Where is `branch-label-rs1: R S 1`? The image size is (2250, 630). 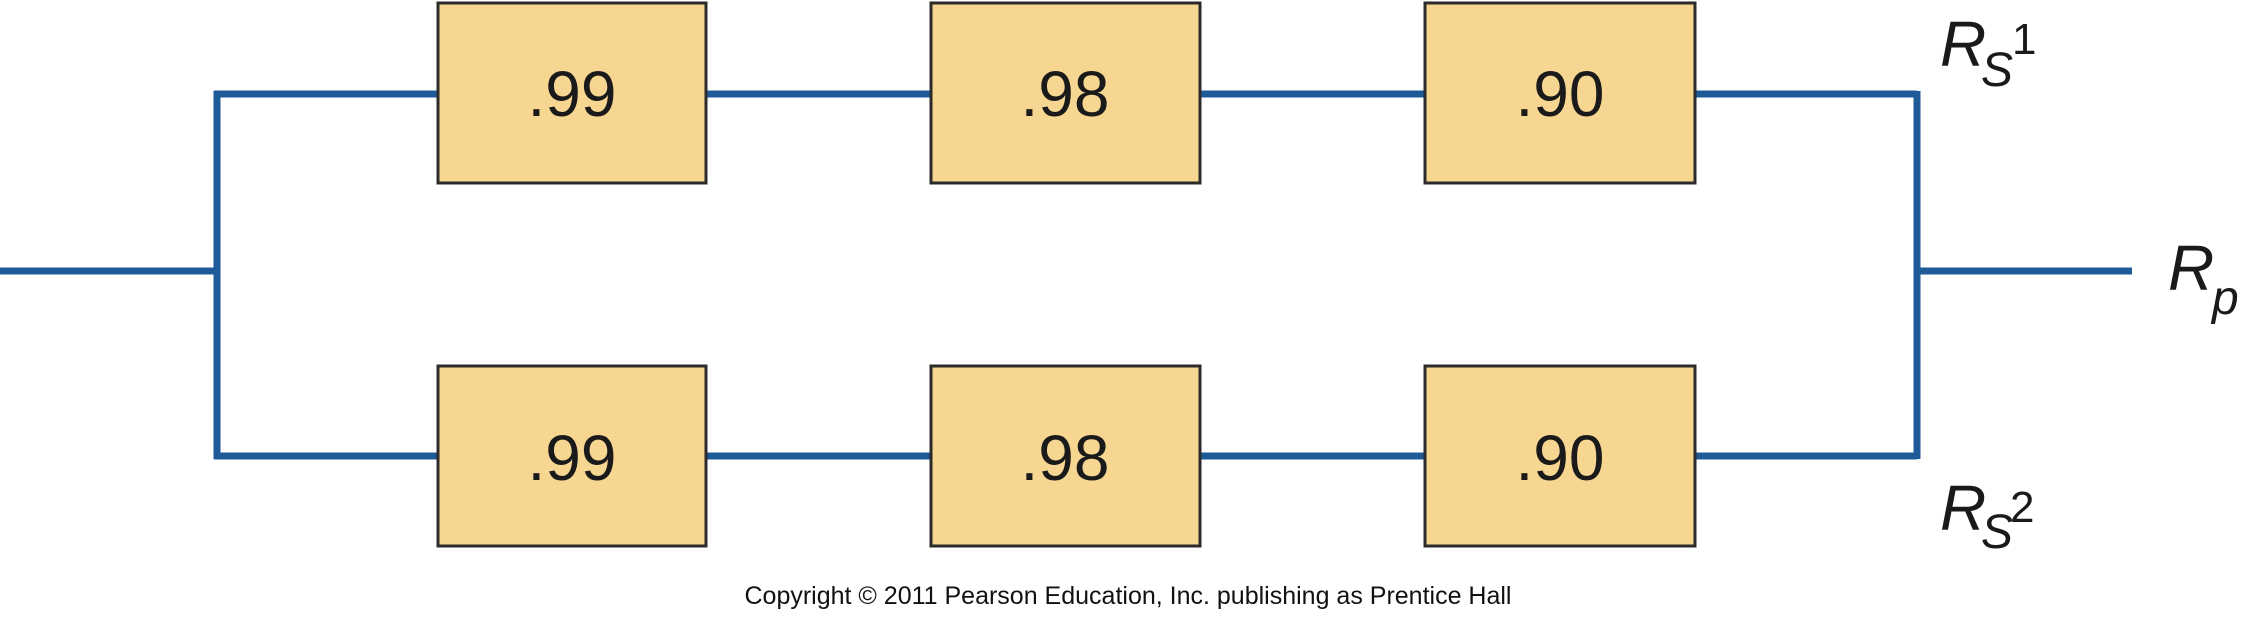 branch-label-rs1: R S 1 is located at coordinates (1988, 52).